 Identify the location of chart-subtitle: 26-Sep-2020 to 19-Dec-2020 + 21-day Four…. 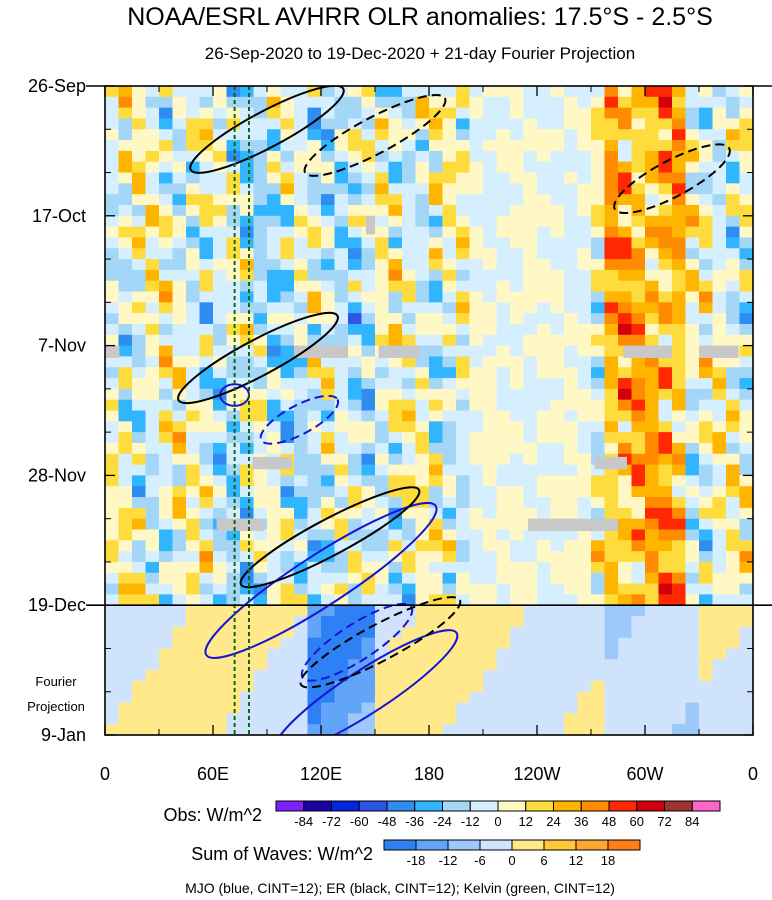
(420, 53).